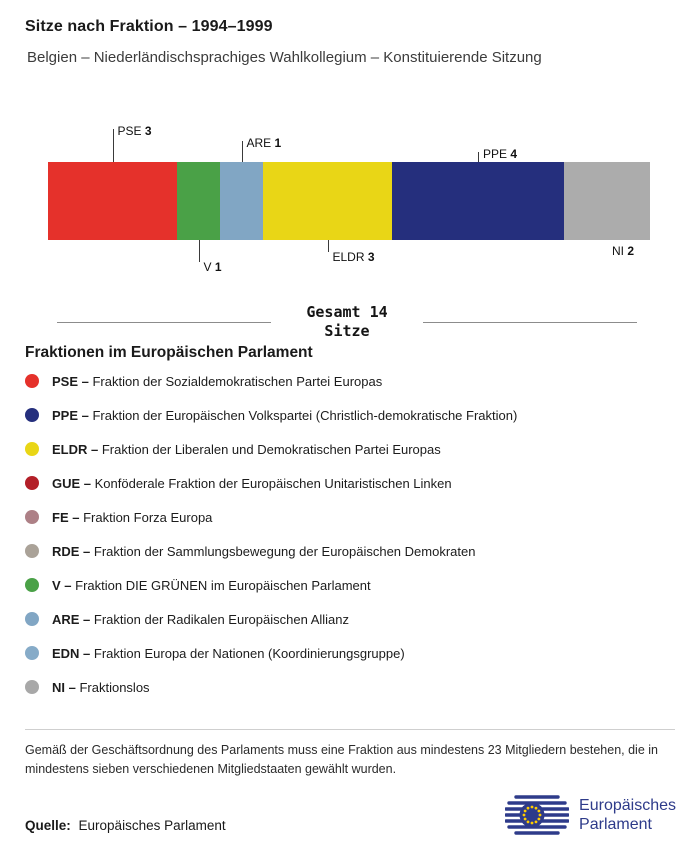 Image resolution: width=700 pixels, height=852 pixels. Describe the element at coordinates (212, 267) in the screenshot. I see `bar-label-text: V 1` at that location.